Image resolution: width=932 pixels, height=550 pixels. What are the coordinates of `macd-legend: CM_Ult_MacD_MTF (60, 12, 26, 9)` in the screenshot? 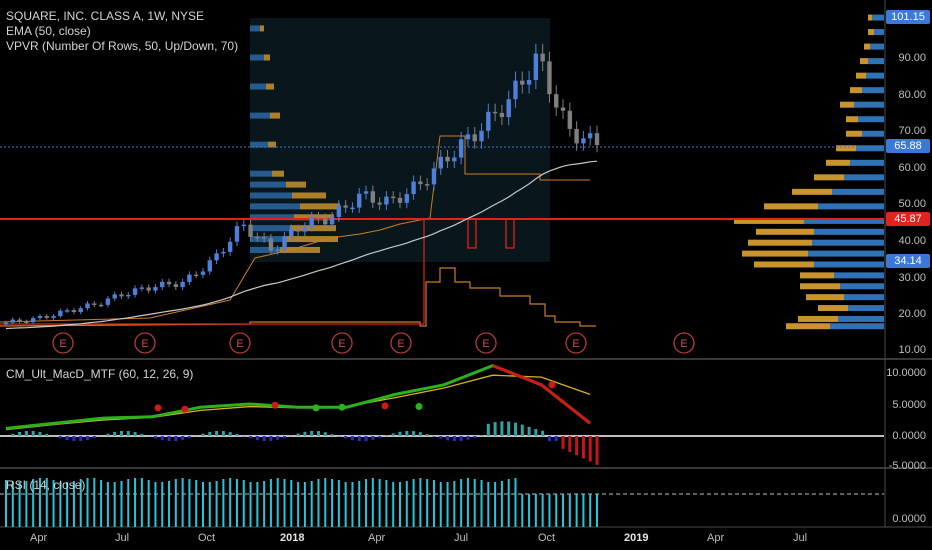 It's located at (100, 374).